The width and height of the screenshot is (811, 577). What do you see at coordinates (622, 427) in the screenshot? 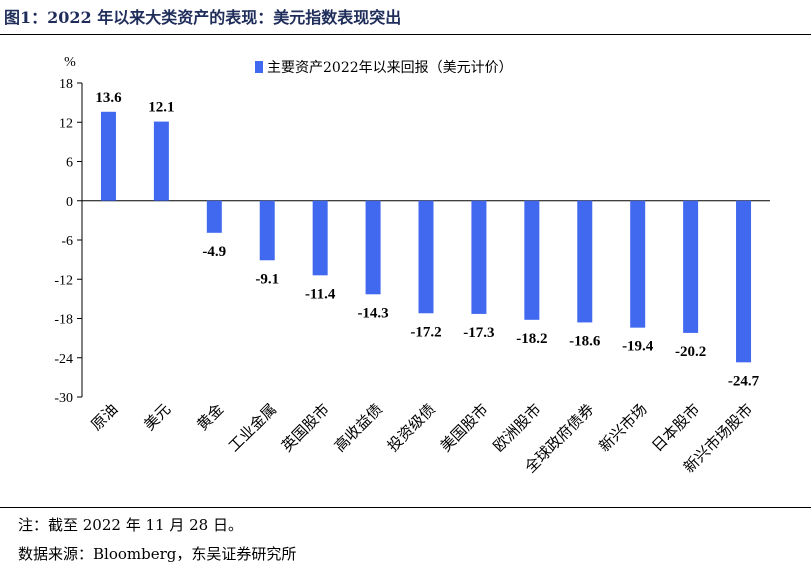
I see `x-tick-label: 新兴市场` at bounding box center [622, 427].